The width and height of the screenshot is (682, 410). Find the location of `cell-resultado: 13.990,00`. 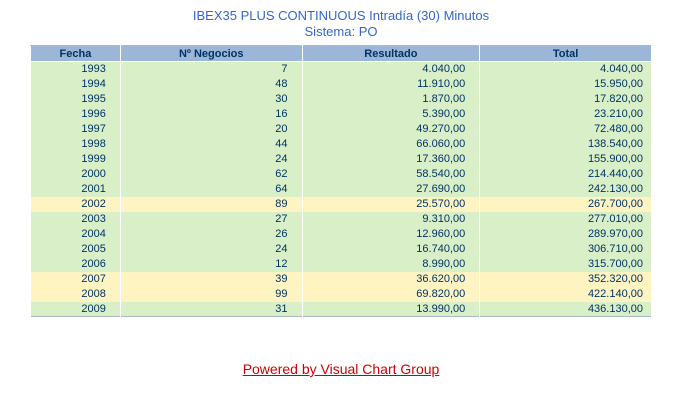

cell-resultado: 13.990,00 is located at coordinates (391, 309).